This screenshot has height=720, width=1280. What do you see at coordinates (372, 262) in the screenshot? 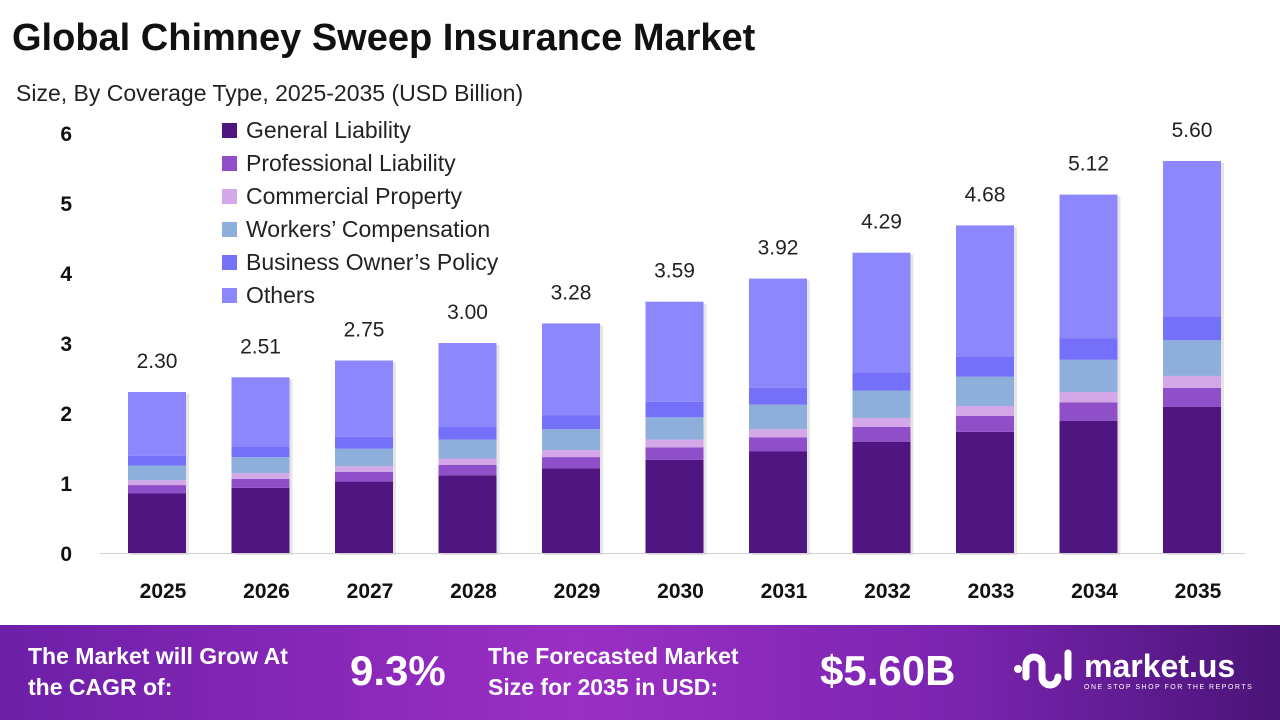
I see `legend-label: Business Owner’s Policy` at bounding box center [372, 262].